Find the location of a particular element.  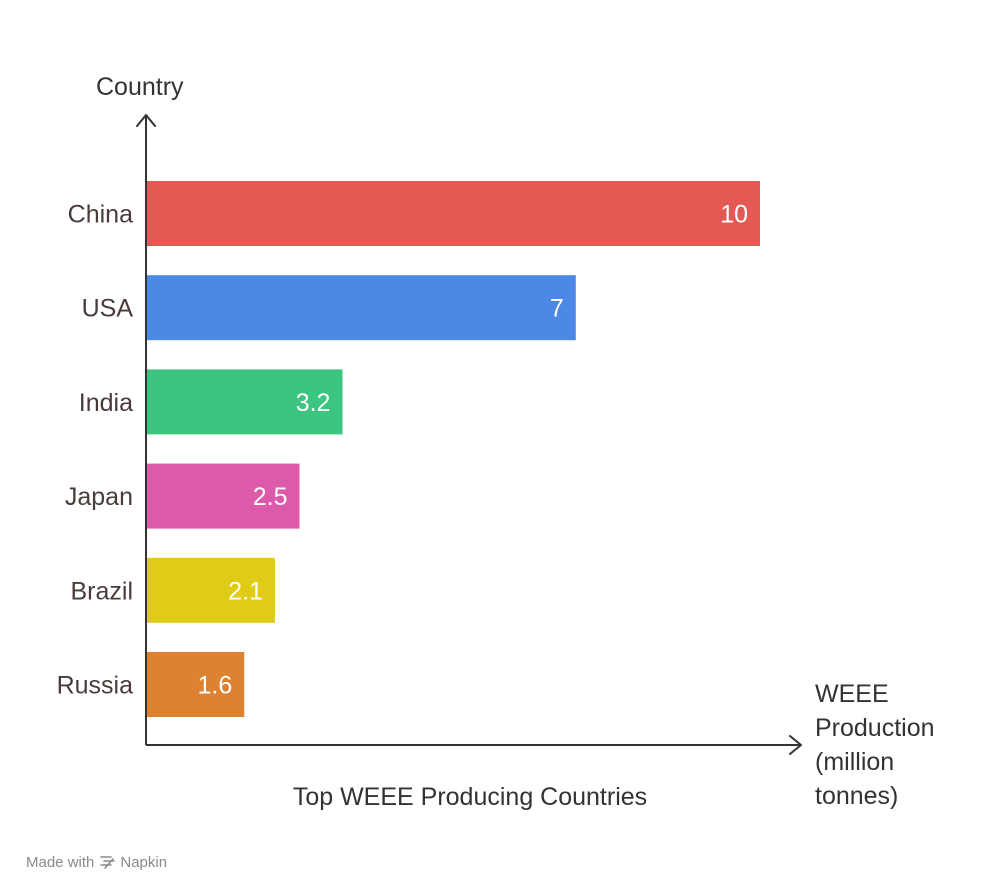

y-axis-arrow-icon is located at coordinates (146, 120).